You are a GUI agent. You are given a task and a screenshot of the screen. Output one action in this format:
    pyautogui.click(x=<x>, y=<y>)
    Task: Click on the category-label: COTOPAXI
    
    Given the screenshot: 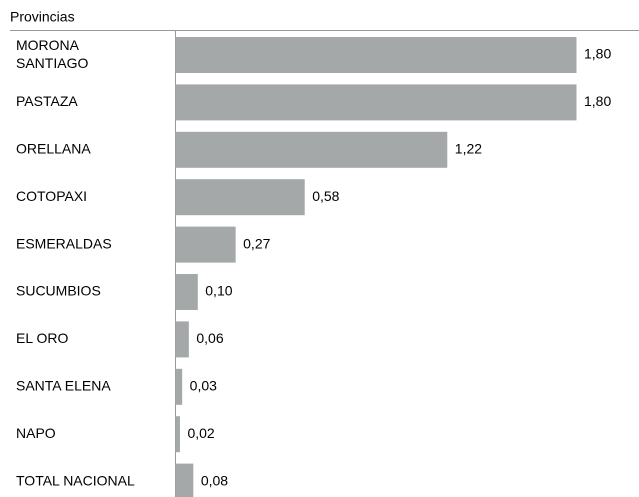 What is the action you would take?
    pyautogui.click(x=51, y=196)
    